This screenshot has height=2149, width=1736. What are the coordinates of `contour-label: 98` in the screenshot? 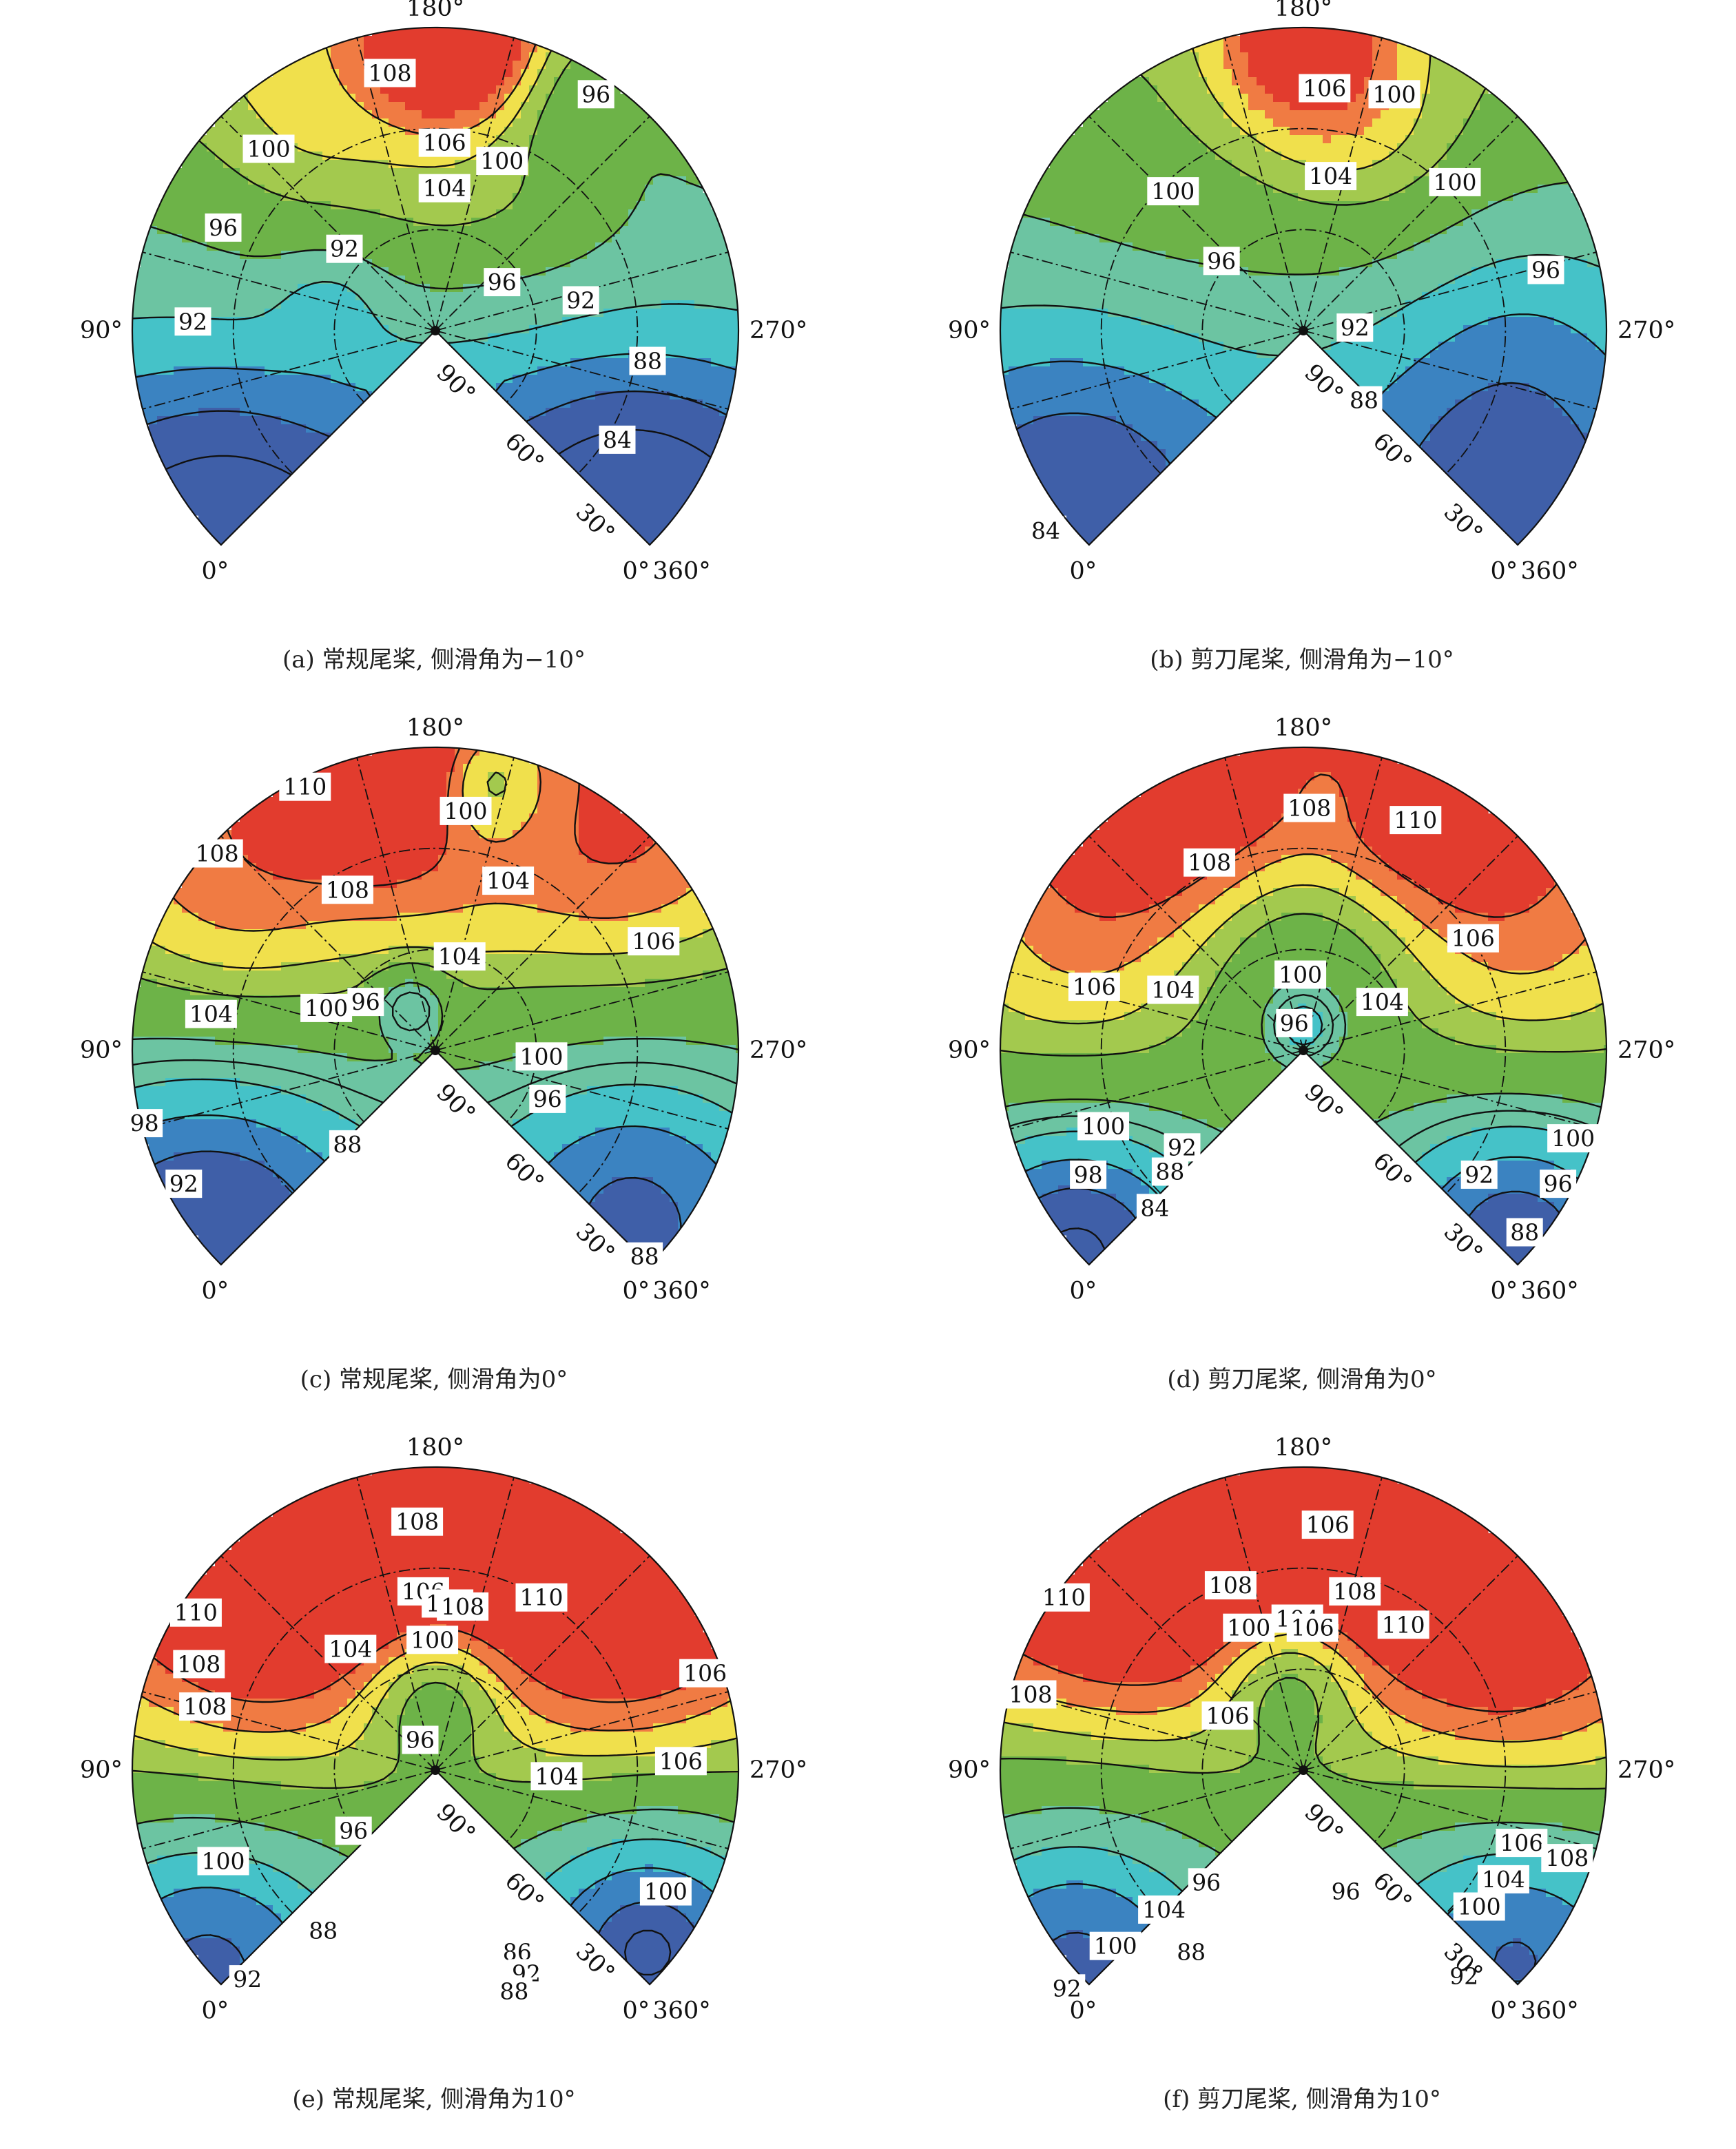 It's located at (1088, 1174).